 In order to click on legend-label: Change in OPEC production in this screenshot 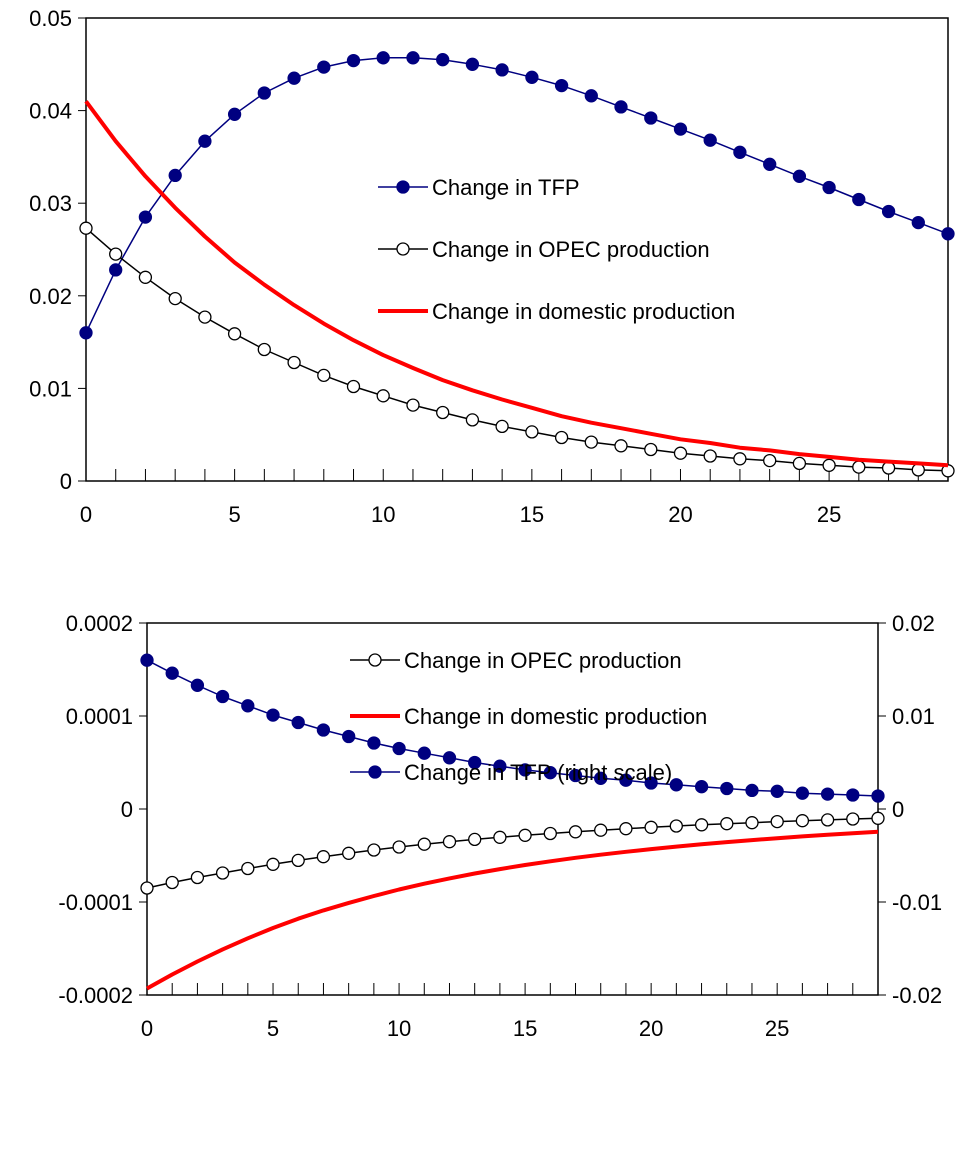, I will do `click(571, 249)`.